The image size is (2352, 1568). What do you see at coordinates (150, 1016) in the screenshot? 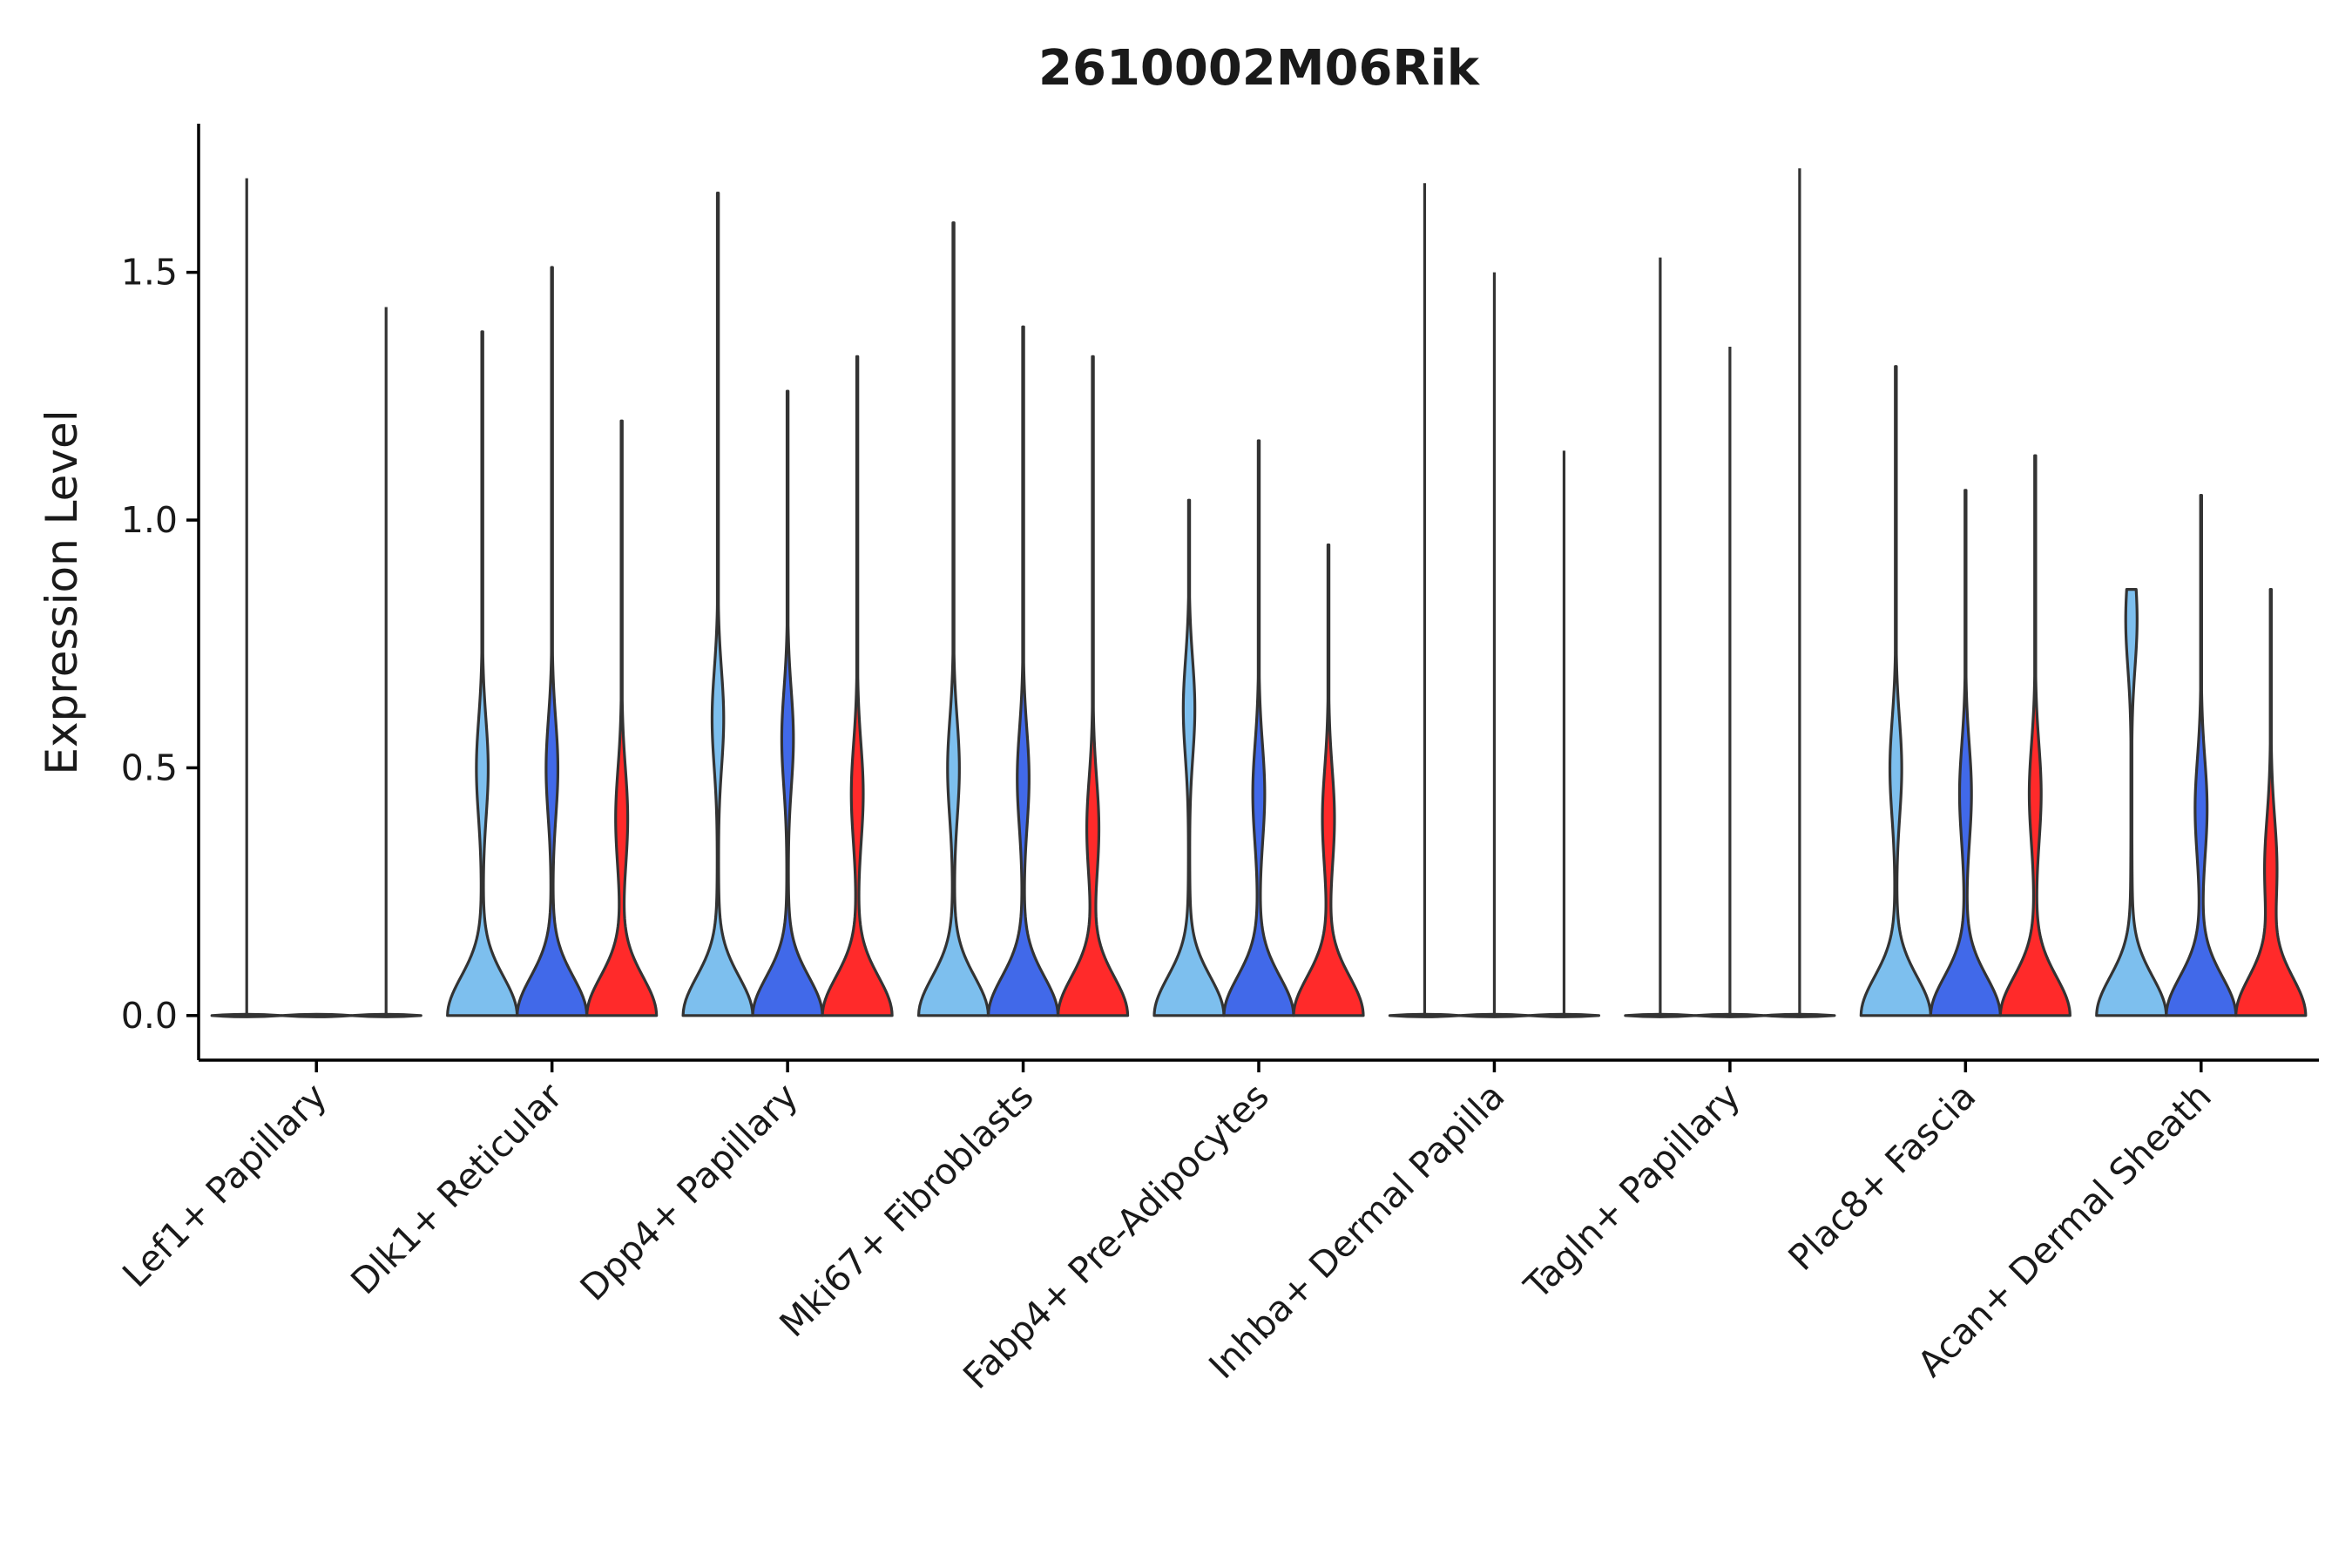
I see `y-tick-label-0: 0.0` at bounding box center [150, 1016].